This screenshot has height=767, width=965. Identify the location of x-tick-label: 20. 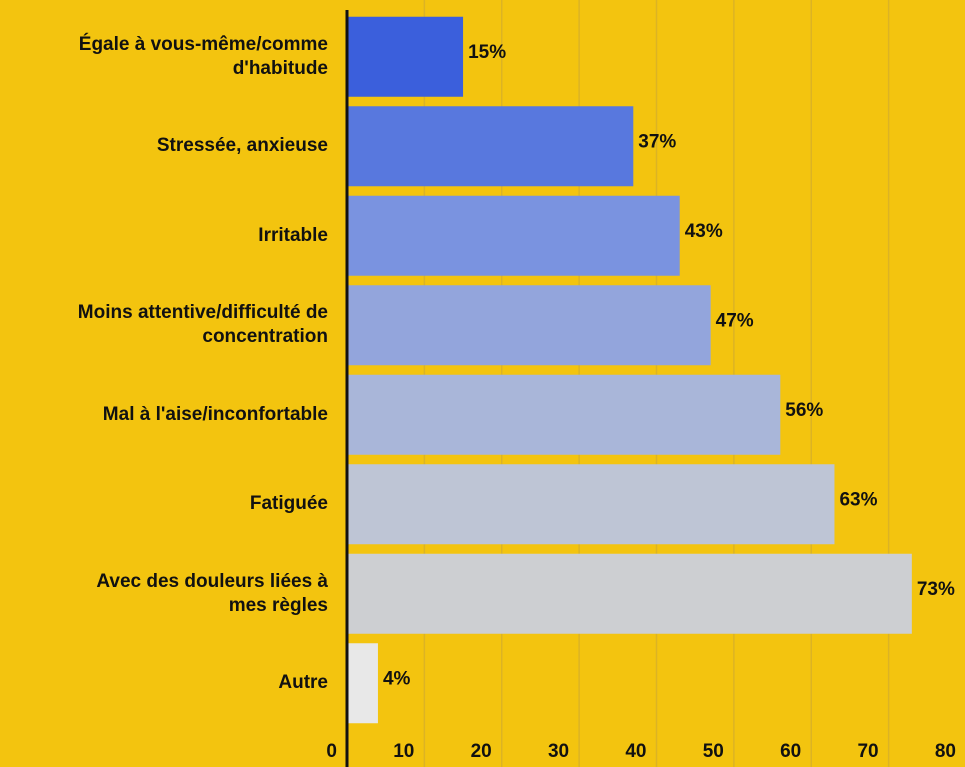
(481, 751).